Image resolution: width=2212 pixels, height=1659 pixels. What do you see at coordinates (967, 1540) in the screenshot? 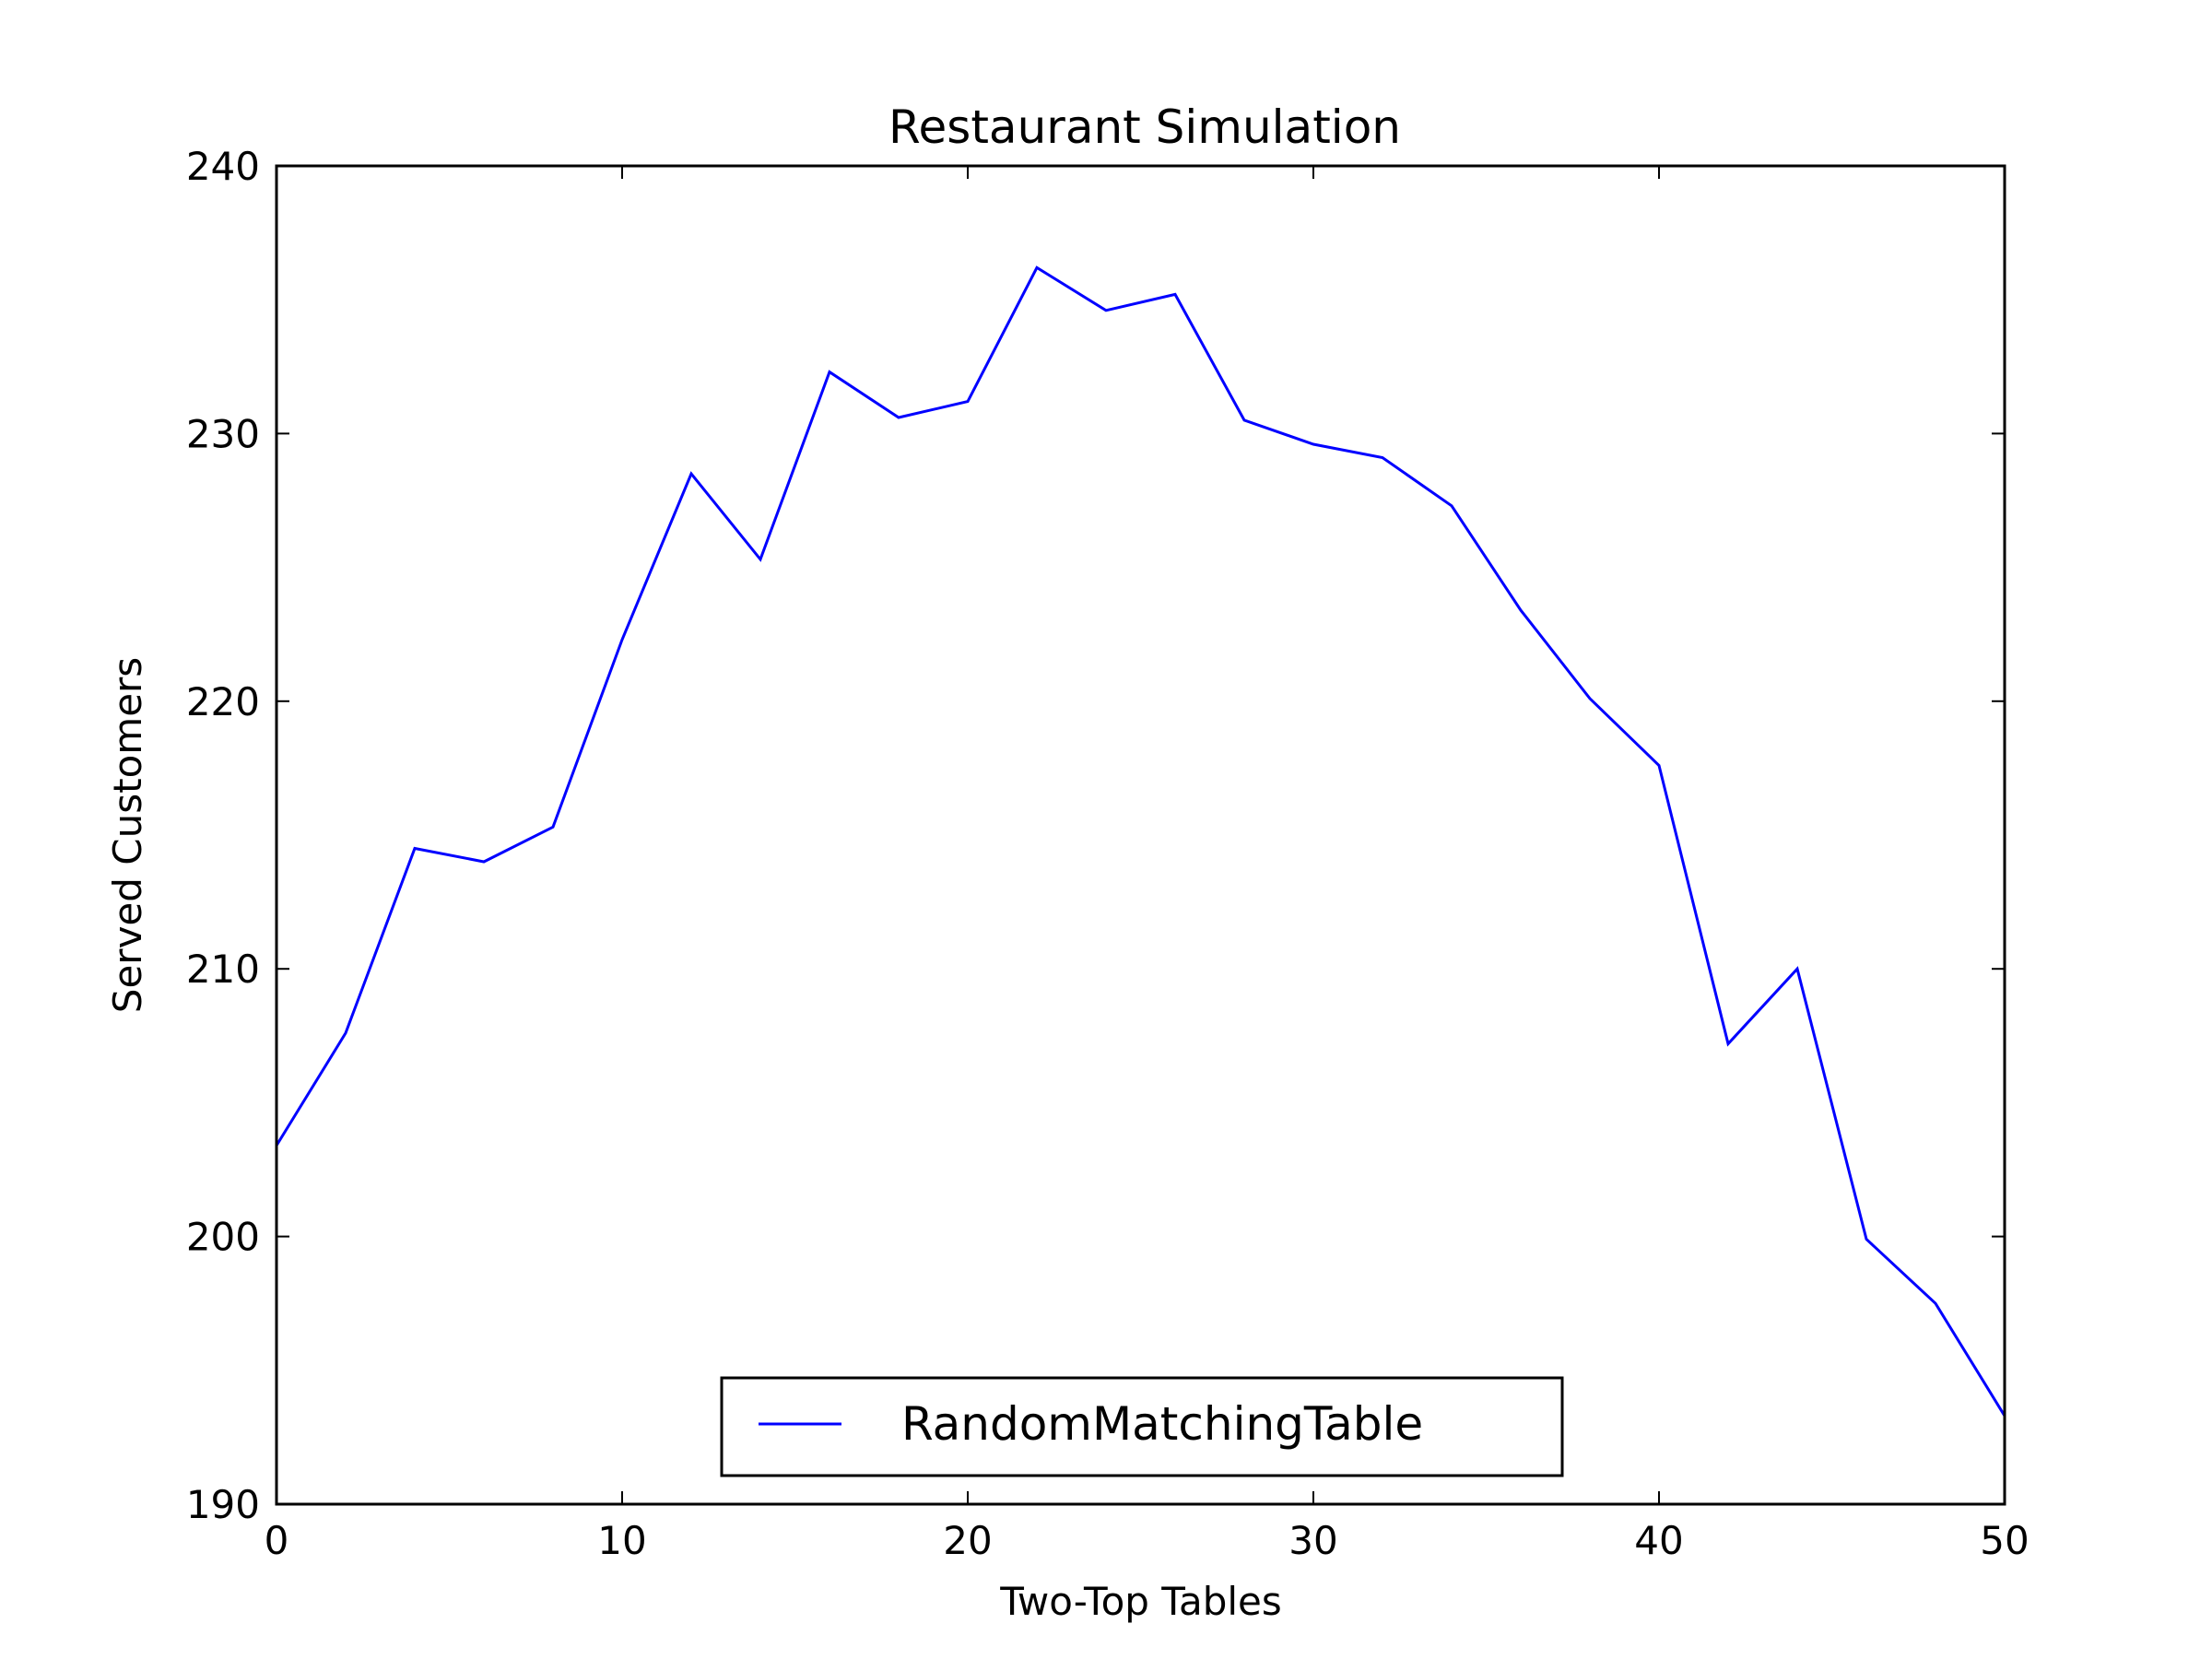
I see `x-tick-label: 20` at bounding box center [967, 1540].